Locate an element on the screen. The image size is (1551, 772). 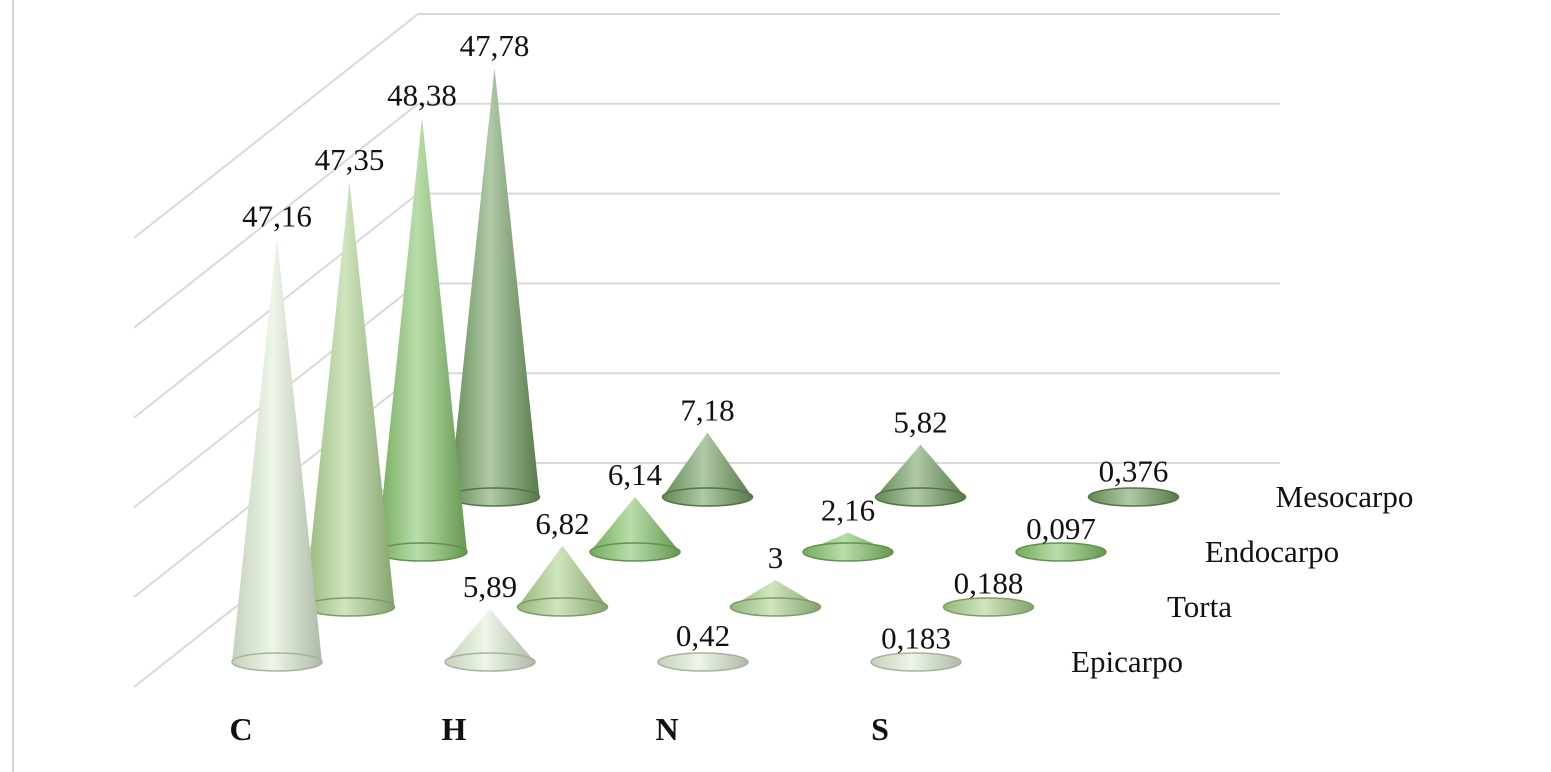
value-label: 7,18 is located at coordinates (707, 410).